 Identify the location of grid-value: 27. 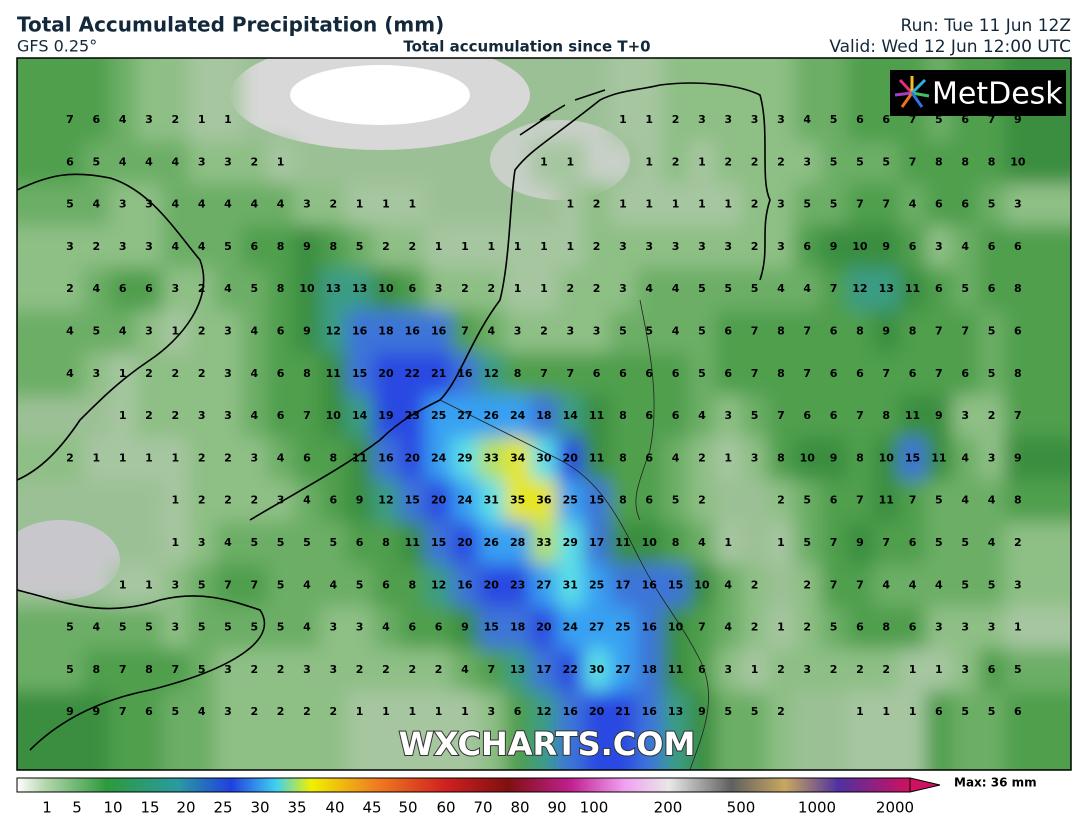
(464, 415).